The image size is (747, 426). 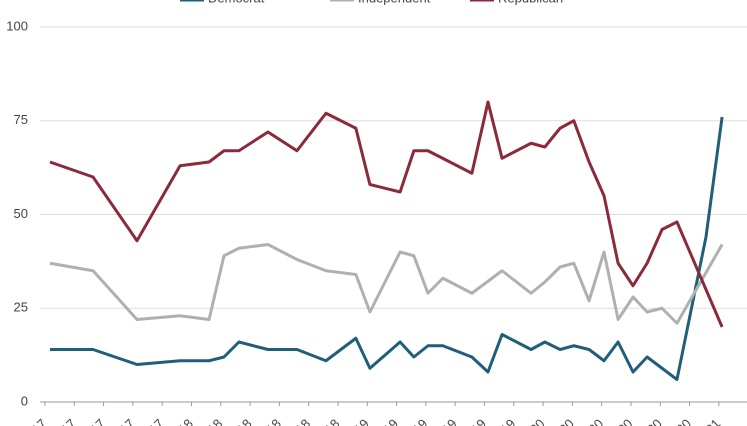 I want to click on y-tick-label: 25, so click(x=21, y=307).